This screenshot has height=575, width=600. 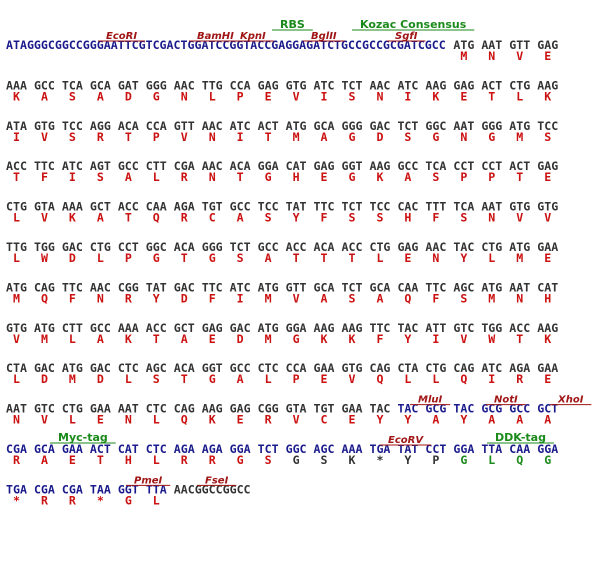 I want to click on amino-acid: C, so click(x=324, y=420).